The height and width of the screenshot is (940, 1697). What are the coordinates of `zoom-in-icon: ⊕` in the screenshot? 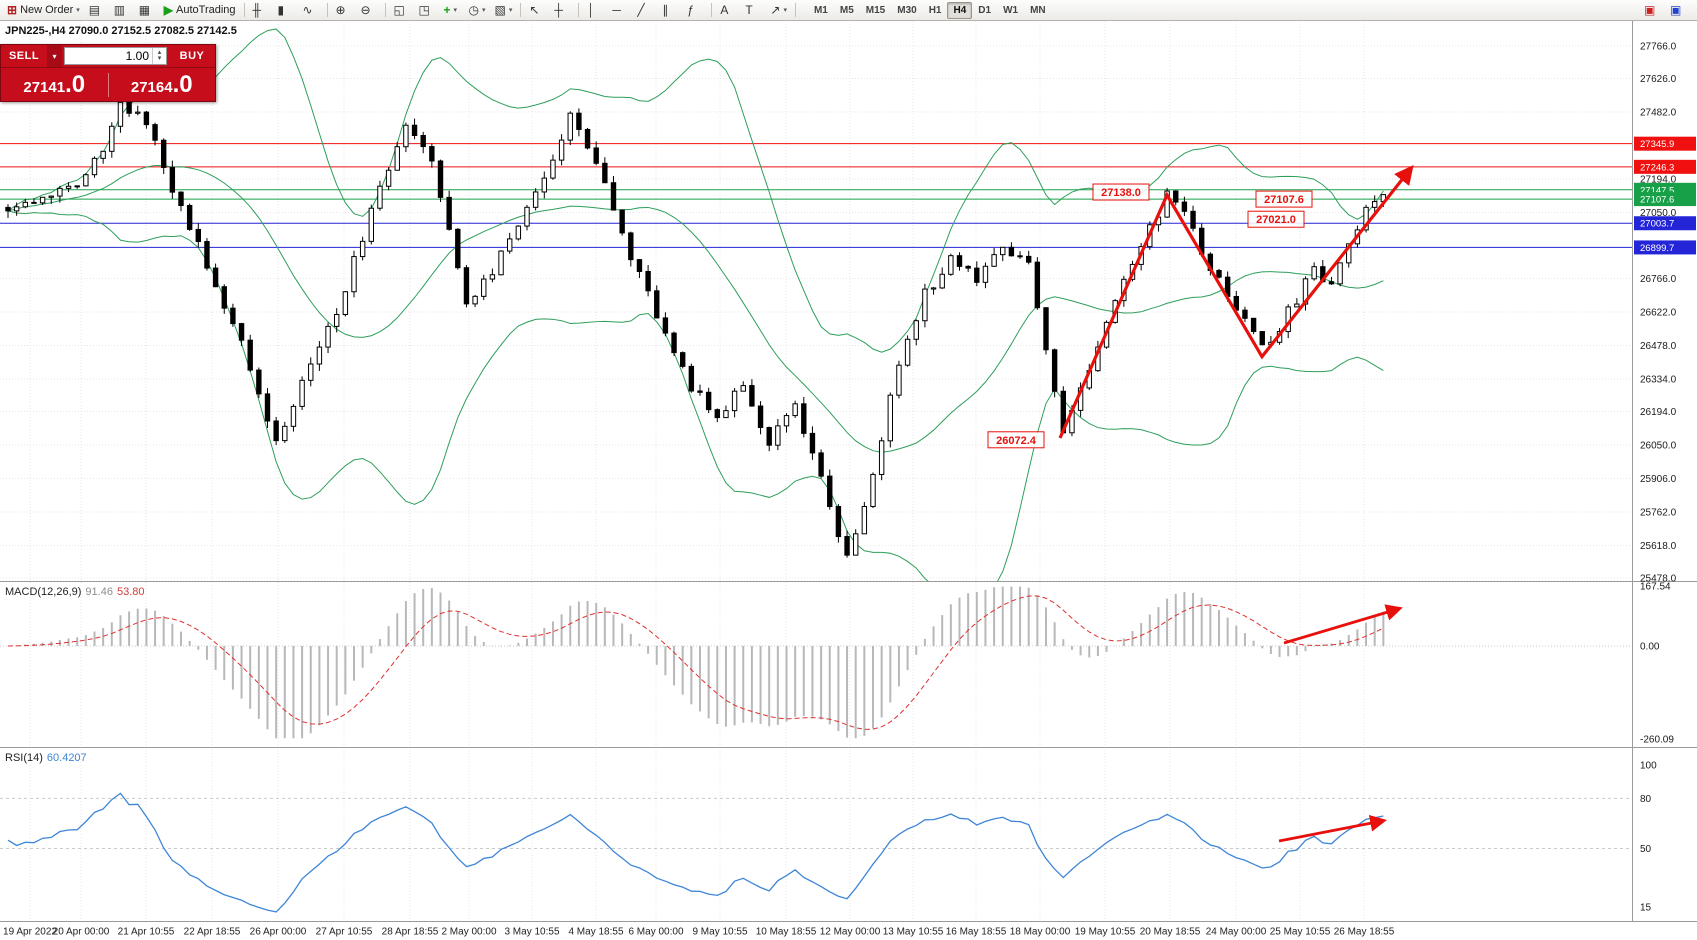 It's located at (344, 10).